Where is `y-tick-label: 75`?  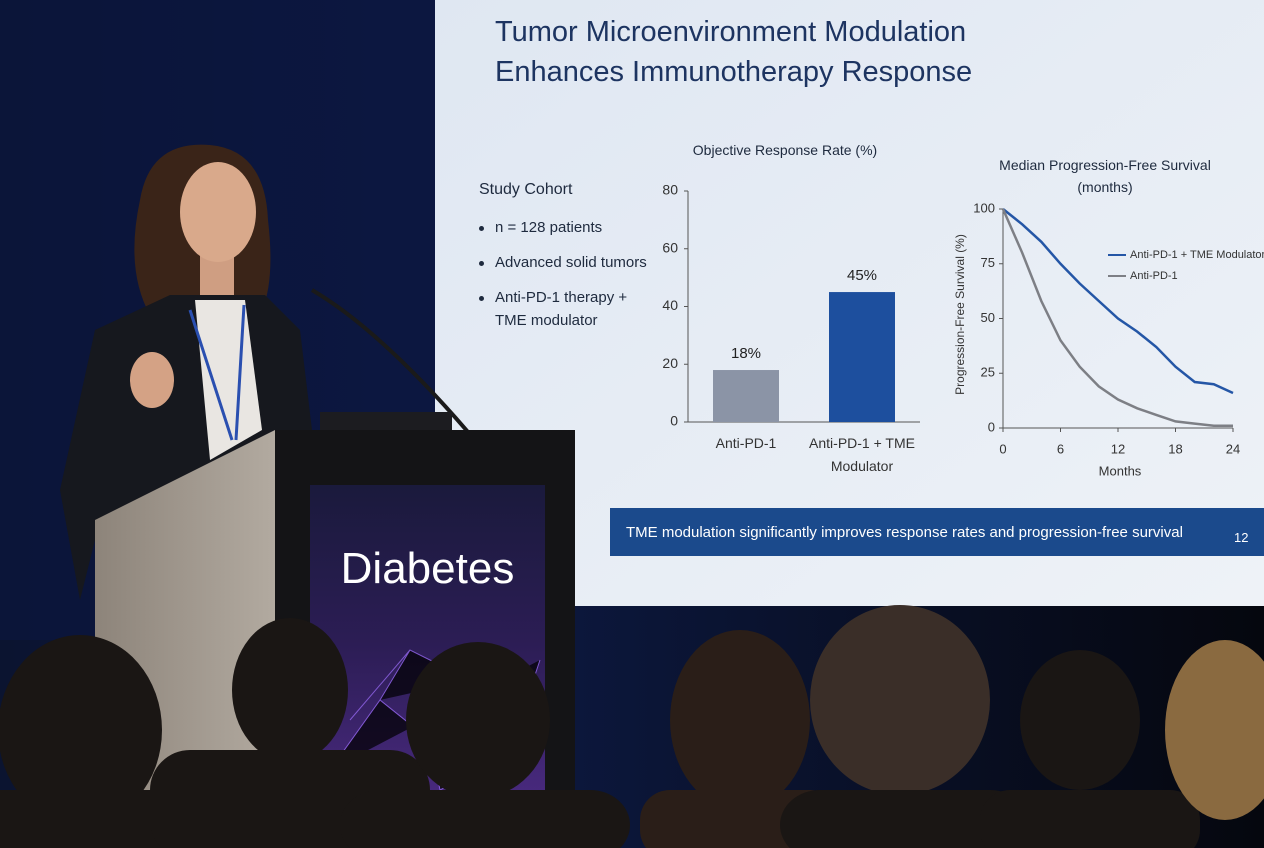 y-tick-label: 75 is located at coordinates (988, 262).